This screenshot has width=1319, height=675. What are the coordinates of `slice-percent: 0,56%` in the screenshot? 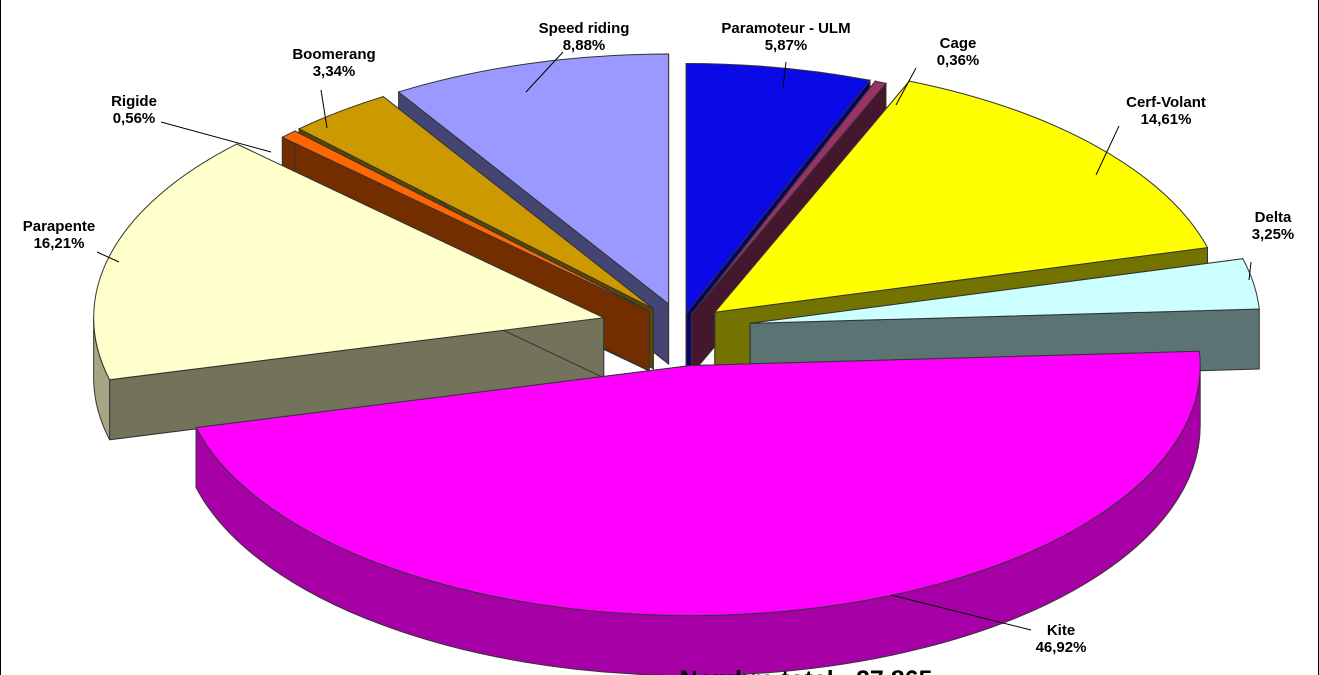 It's located at (134, 118).